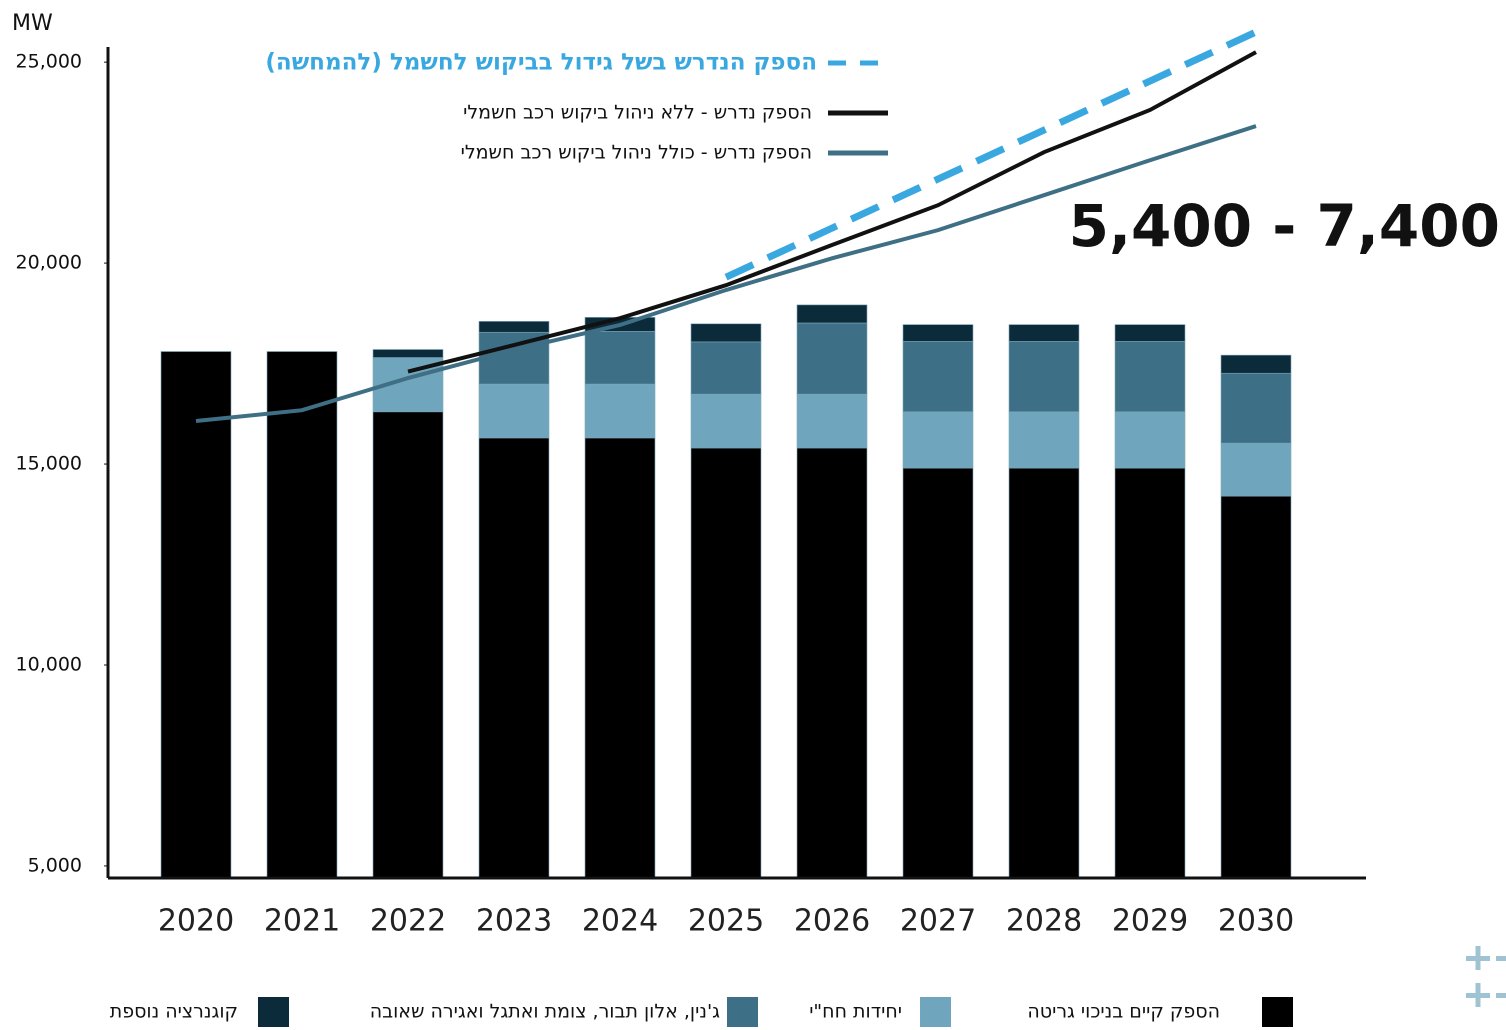  Describe the element at coordinates (855, 1012) in the screenshot. I see `legend-label: יחידות חח"י` at that location.